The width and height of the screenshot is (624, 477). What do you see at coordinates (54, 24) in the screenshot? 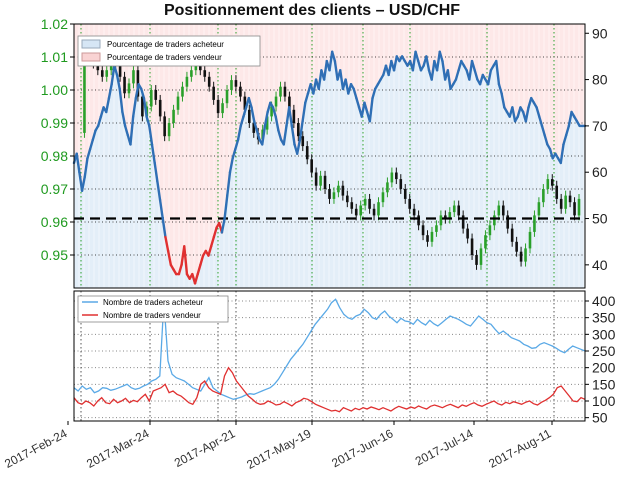
I see `left-tick-label: 1.02` at bounding box center [54, 24].